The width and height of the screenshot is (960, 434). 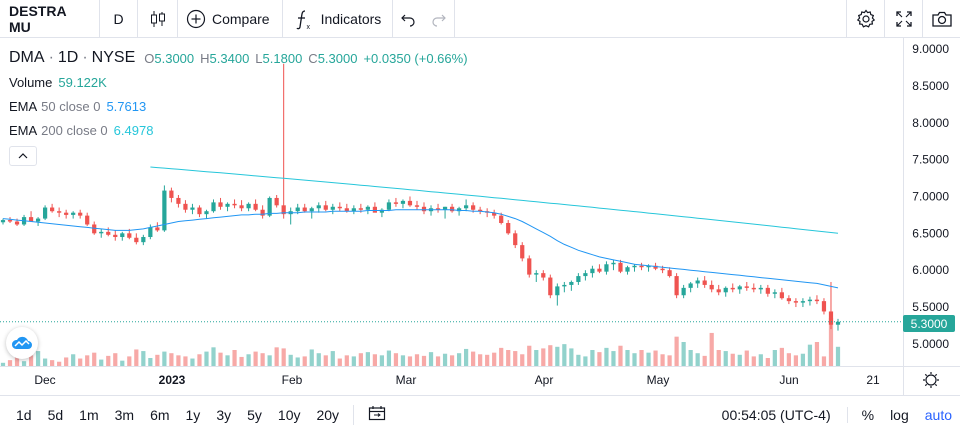 What do you see at coordinates (903, 19) in the screenshot?
I see `fullscreen-button` at bounding box center [903, 19].